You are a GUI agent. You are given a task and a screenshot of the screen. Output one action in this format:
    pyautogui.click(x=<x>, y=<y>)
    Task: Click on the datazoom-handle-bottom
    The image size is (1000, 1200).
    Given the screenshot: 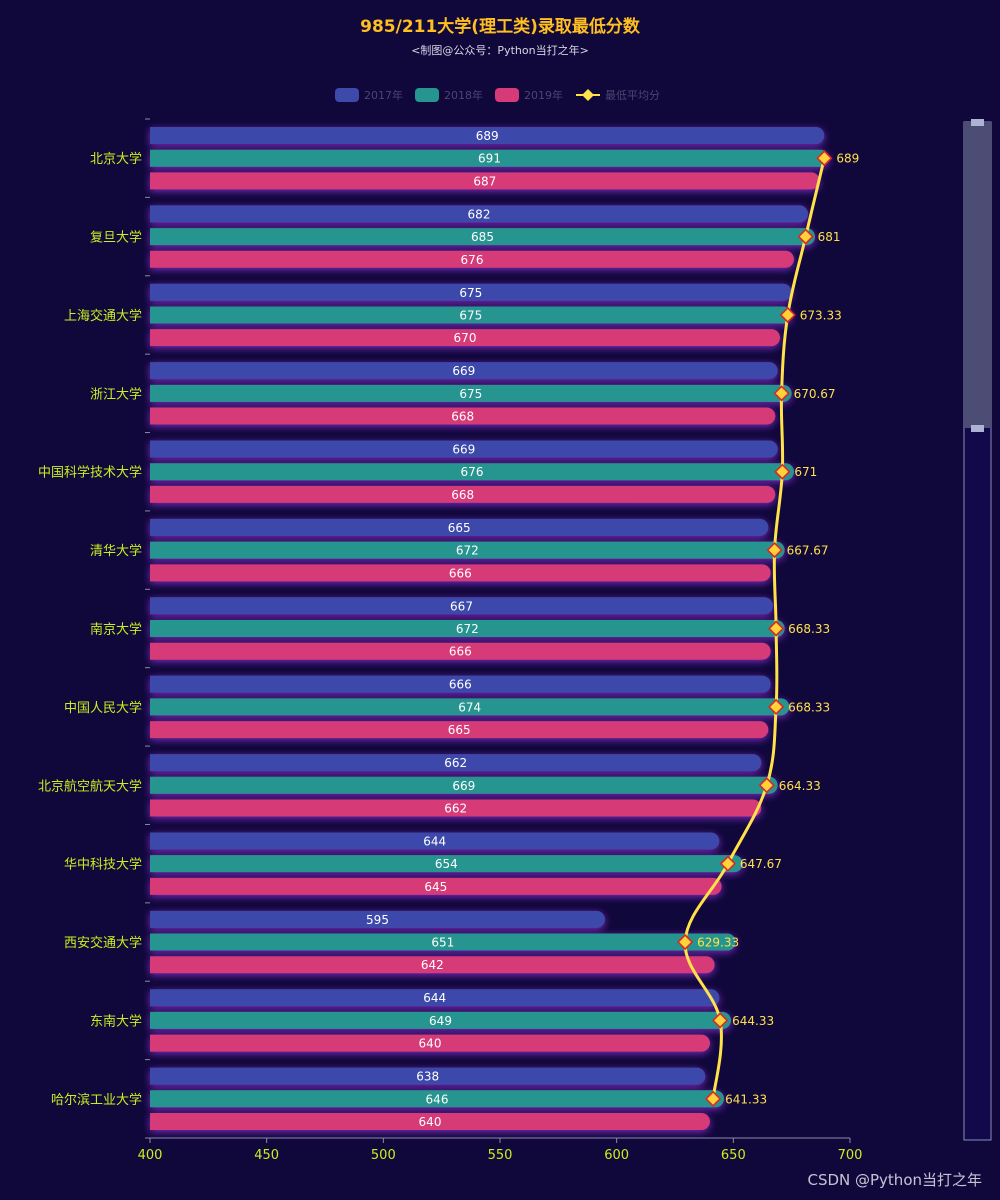 What is the action you would take?
    pyautogui.click(x=977, y=428)
    